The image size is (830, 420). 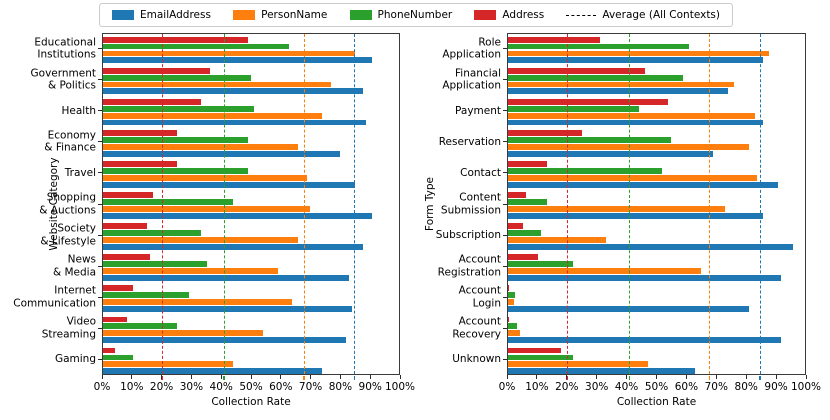 What do you see at coordinates (656, 387) in the screenshot?
I see `x-axis-tick-label: 50%` at bounding box center [656, 387].